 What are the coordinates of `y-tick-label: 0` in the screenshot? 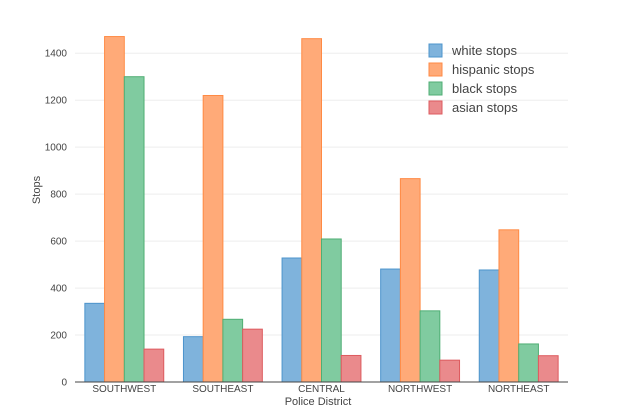 It's located at (64, 383).